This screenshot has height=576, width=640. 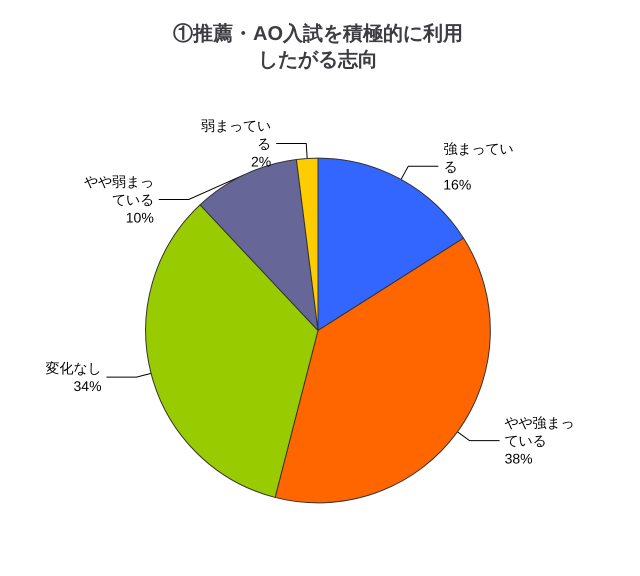 I want to click on data-label: 16%, so click(x=457, y=184).